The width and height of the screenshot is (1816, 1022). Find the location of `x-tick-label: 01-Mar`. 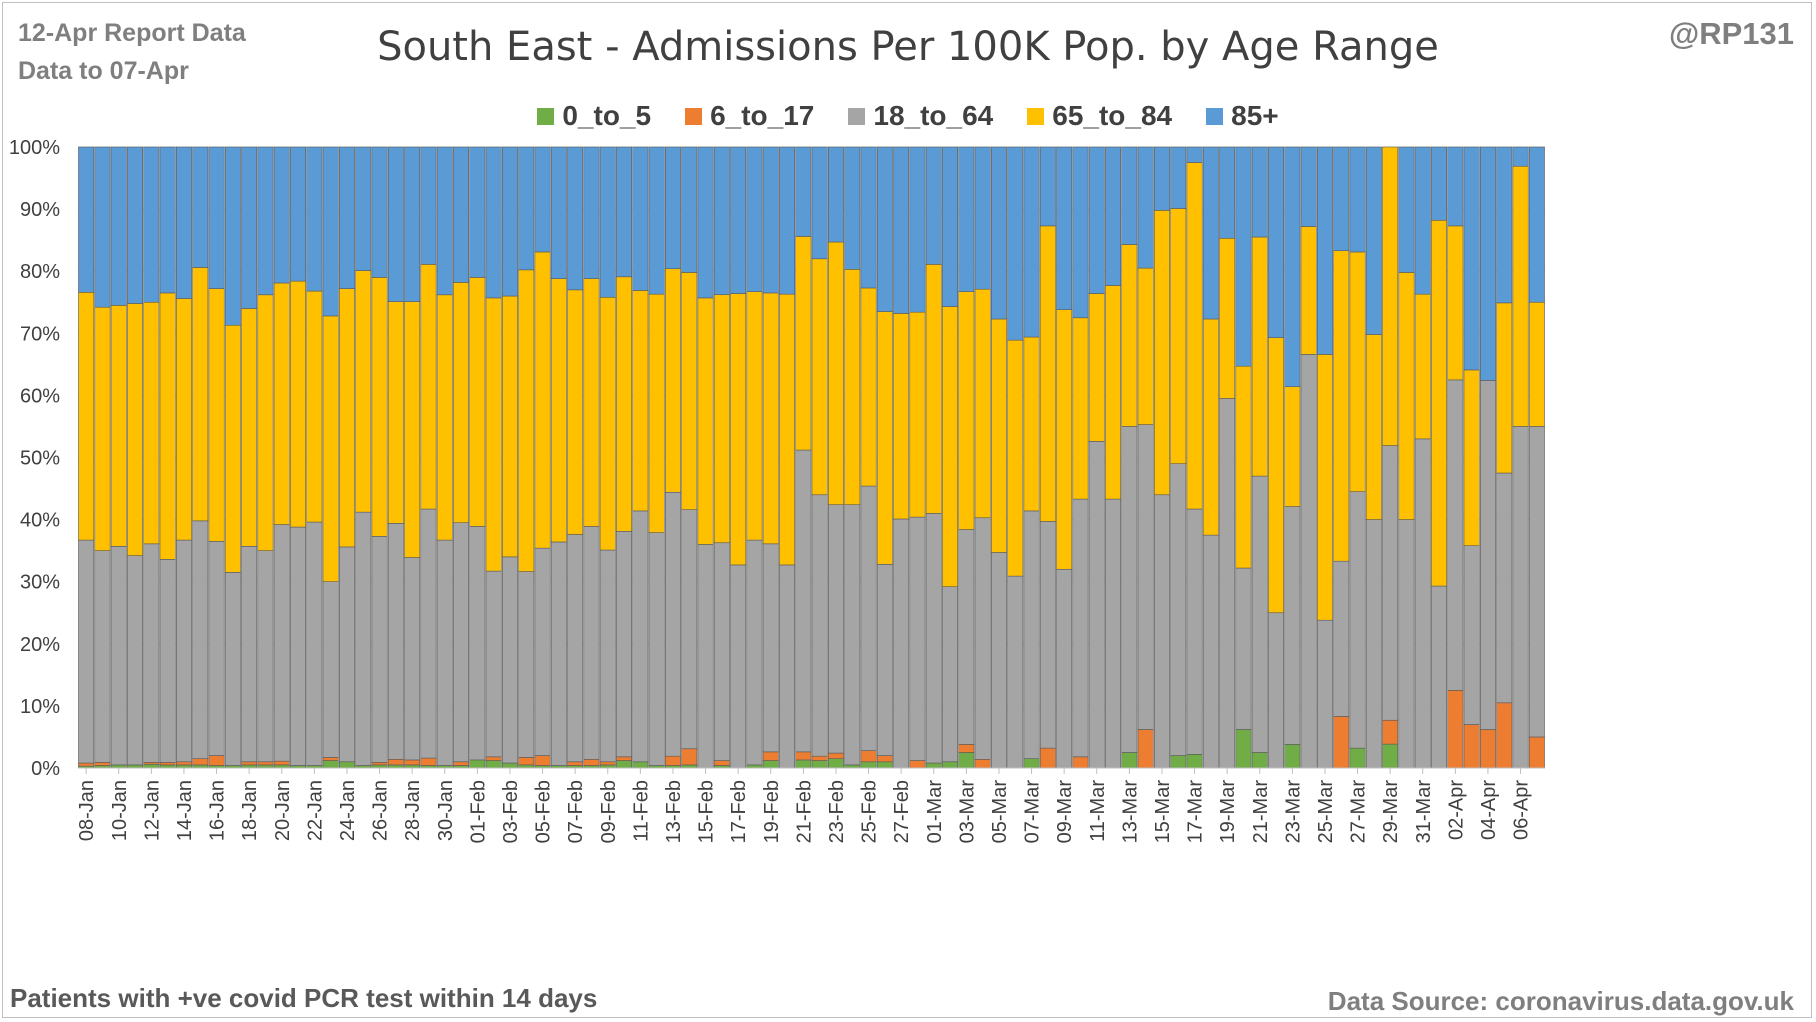

x-tick-label: 01-Mar is located at coordinates (935, 812).